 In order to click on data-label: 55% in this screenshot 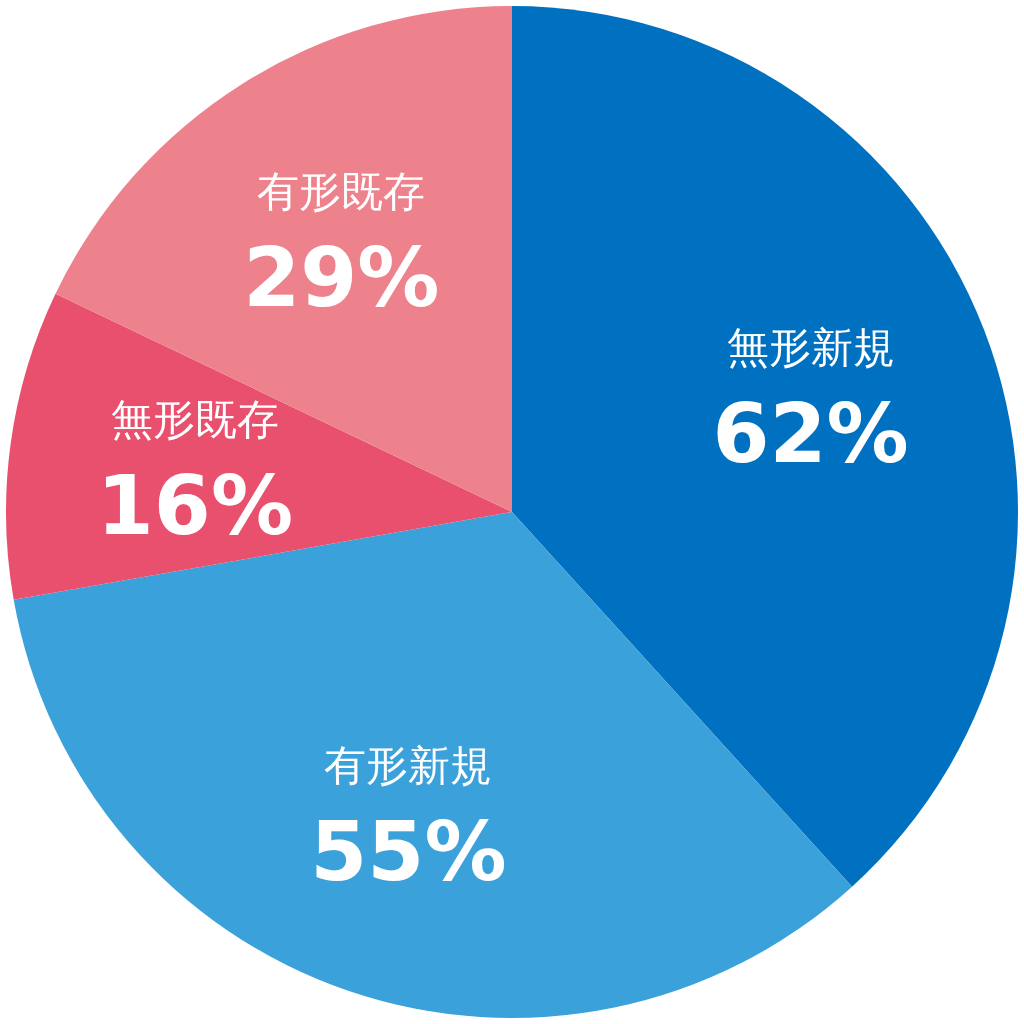, I will do `click(408, 851)`.